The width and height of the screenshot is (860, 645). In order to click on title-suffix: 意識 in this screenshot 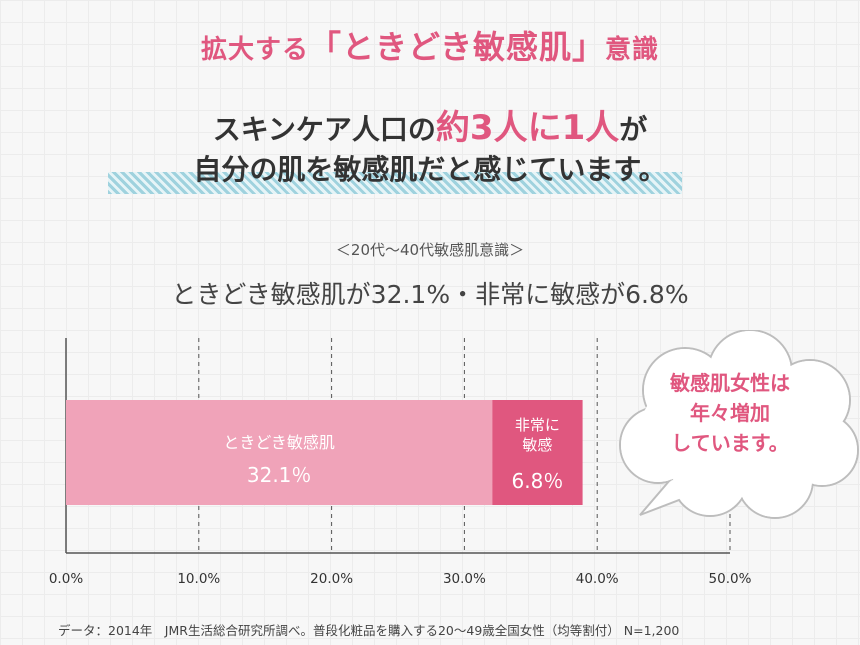, I will do `click(632, 50)`.